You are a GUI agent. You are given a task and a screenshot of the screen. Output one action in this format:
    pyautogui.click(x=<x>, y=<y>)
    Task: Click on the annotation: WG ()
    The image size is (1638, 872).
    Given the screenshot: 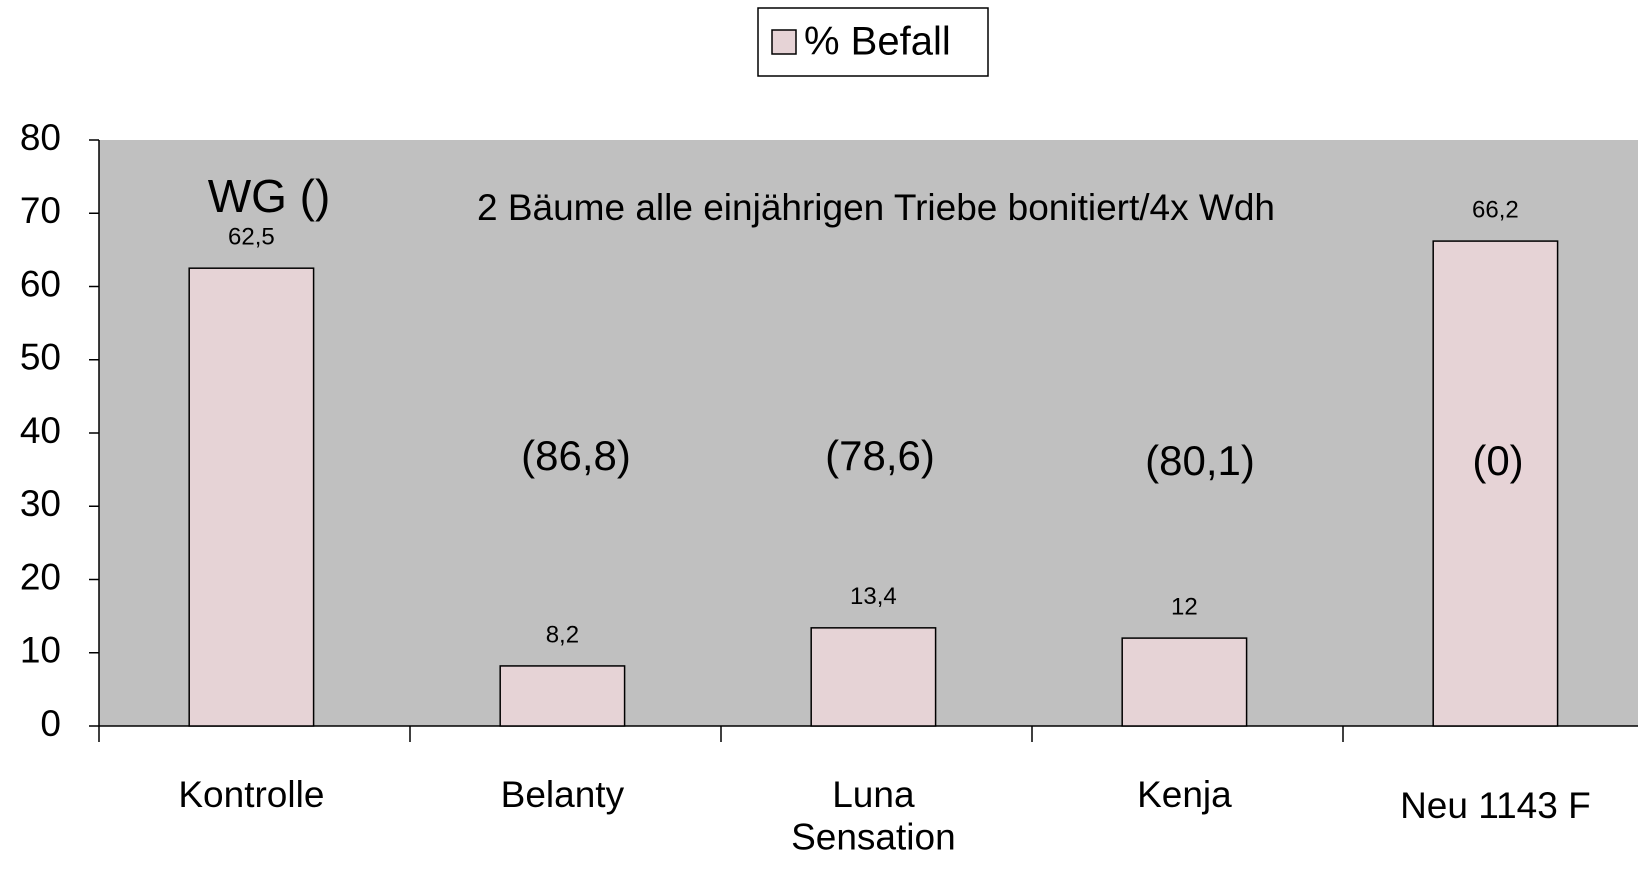 What is the action you would take?
    pyautogui.click(x=269, y=196)
    